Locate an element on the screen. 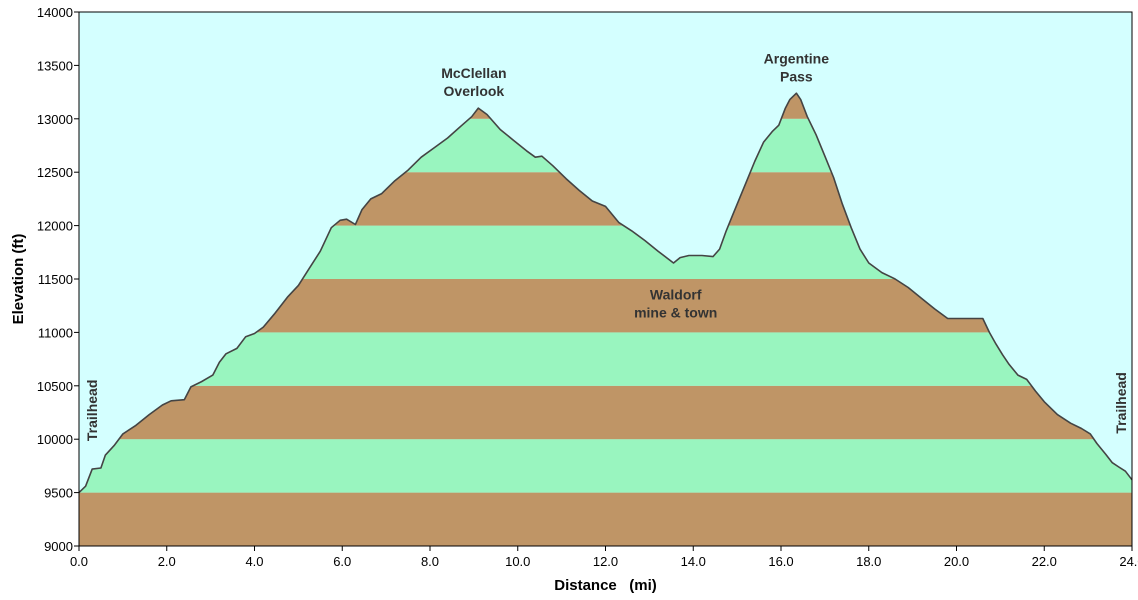 The height and width of the screenshot is (600, 1138). annotation-label: McClellan Overlook is located at coordinates (473, 82).